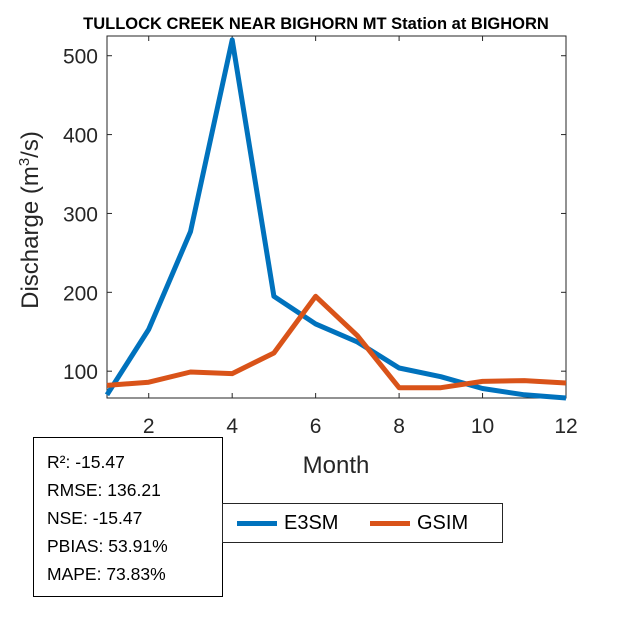  What do you see at coordinates (257, 523) in the screenshot?
I see `legend-line-e3sm` at bounding box center [257, 523].